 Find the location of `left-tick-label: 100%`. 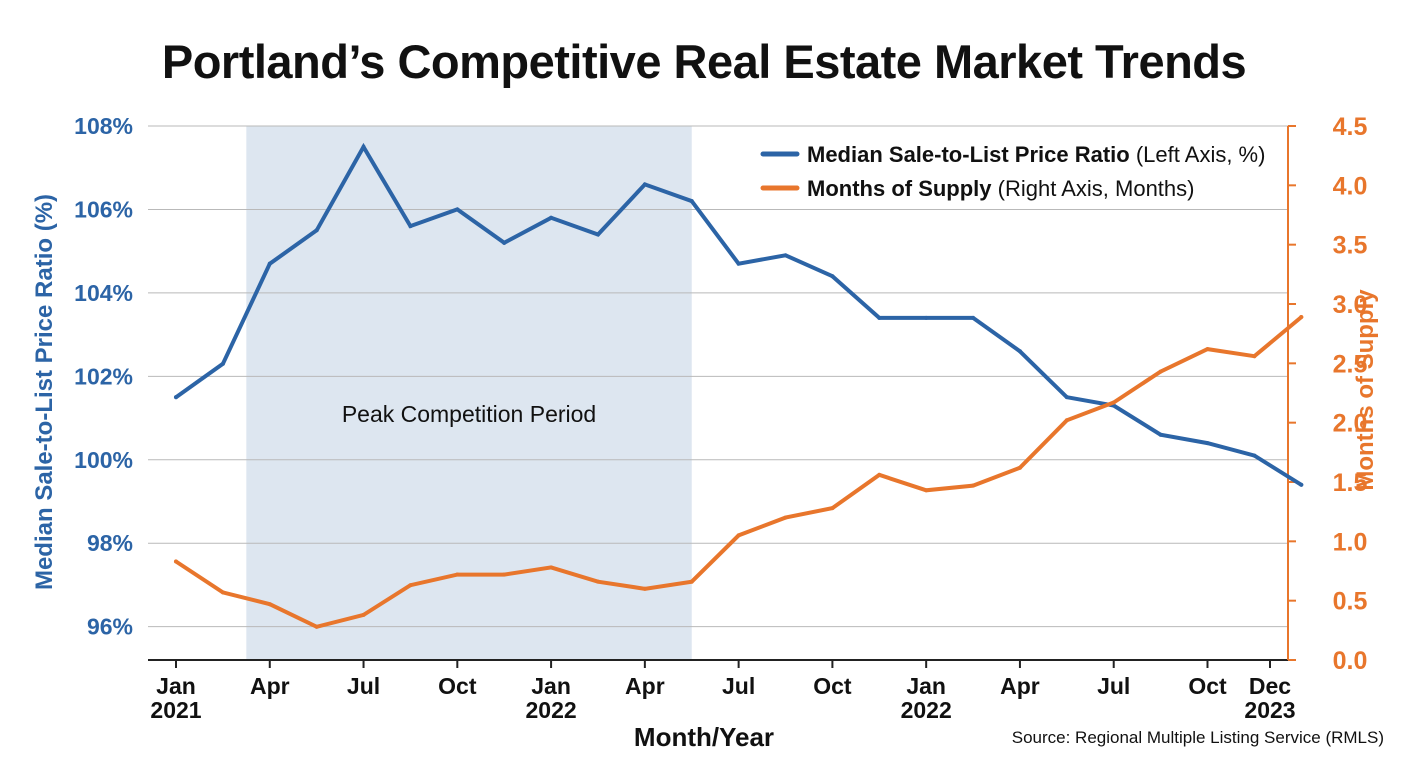

left-tick-label: 100% is located at coordinates (103, 460).